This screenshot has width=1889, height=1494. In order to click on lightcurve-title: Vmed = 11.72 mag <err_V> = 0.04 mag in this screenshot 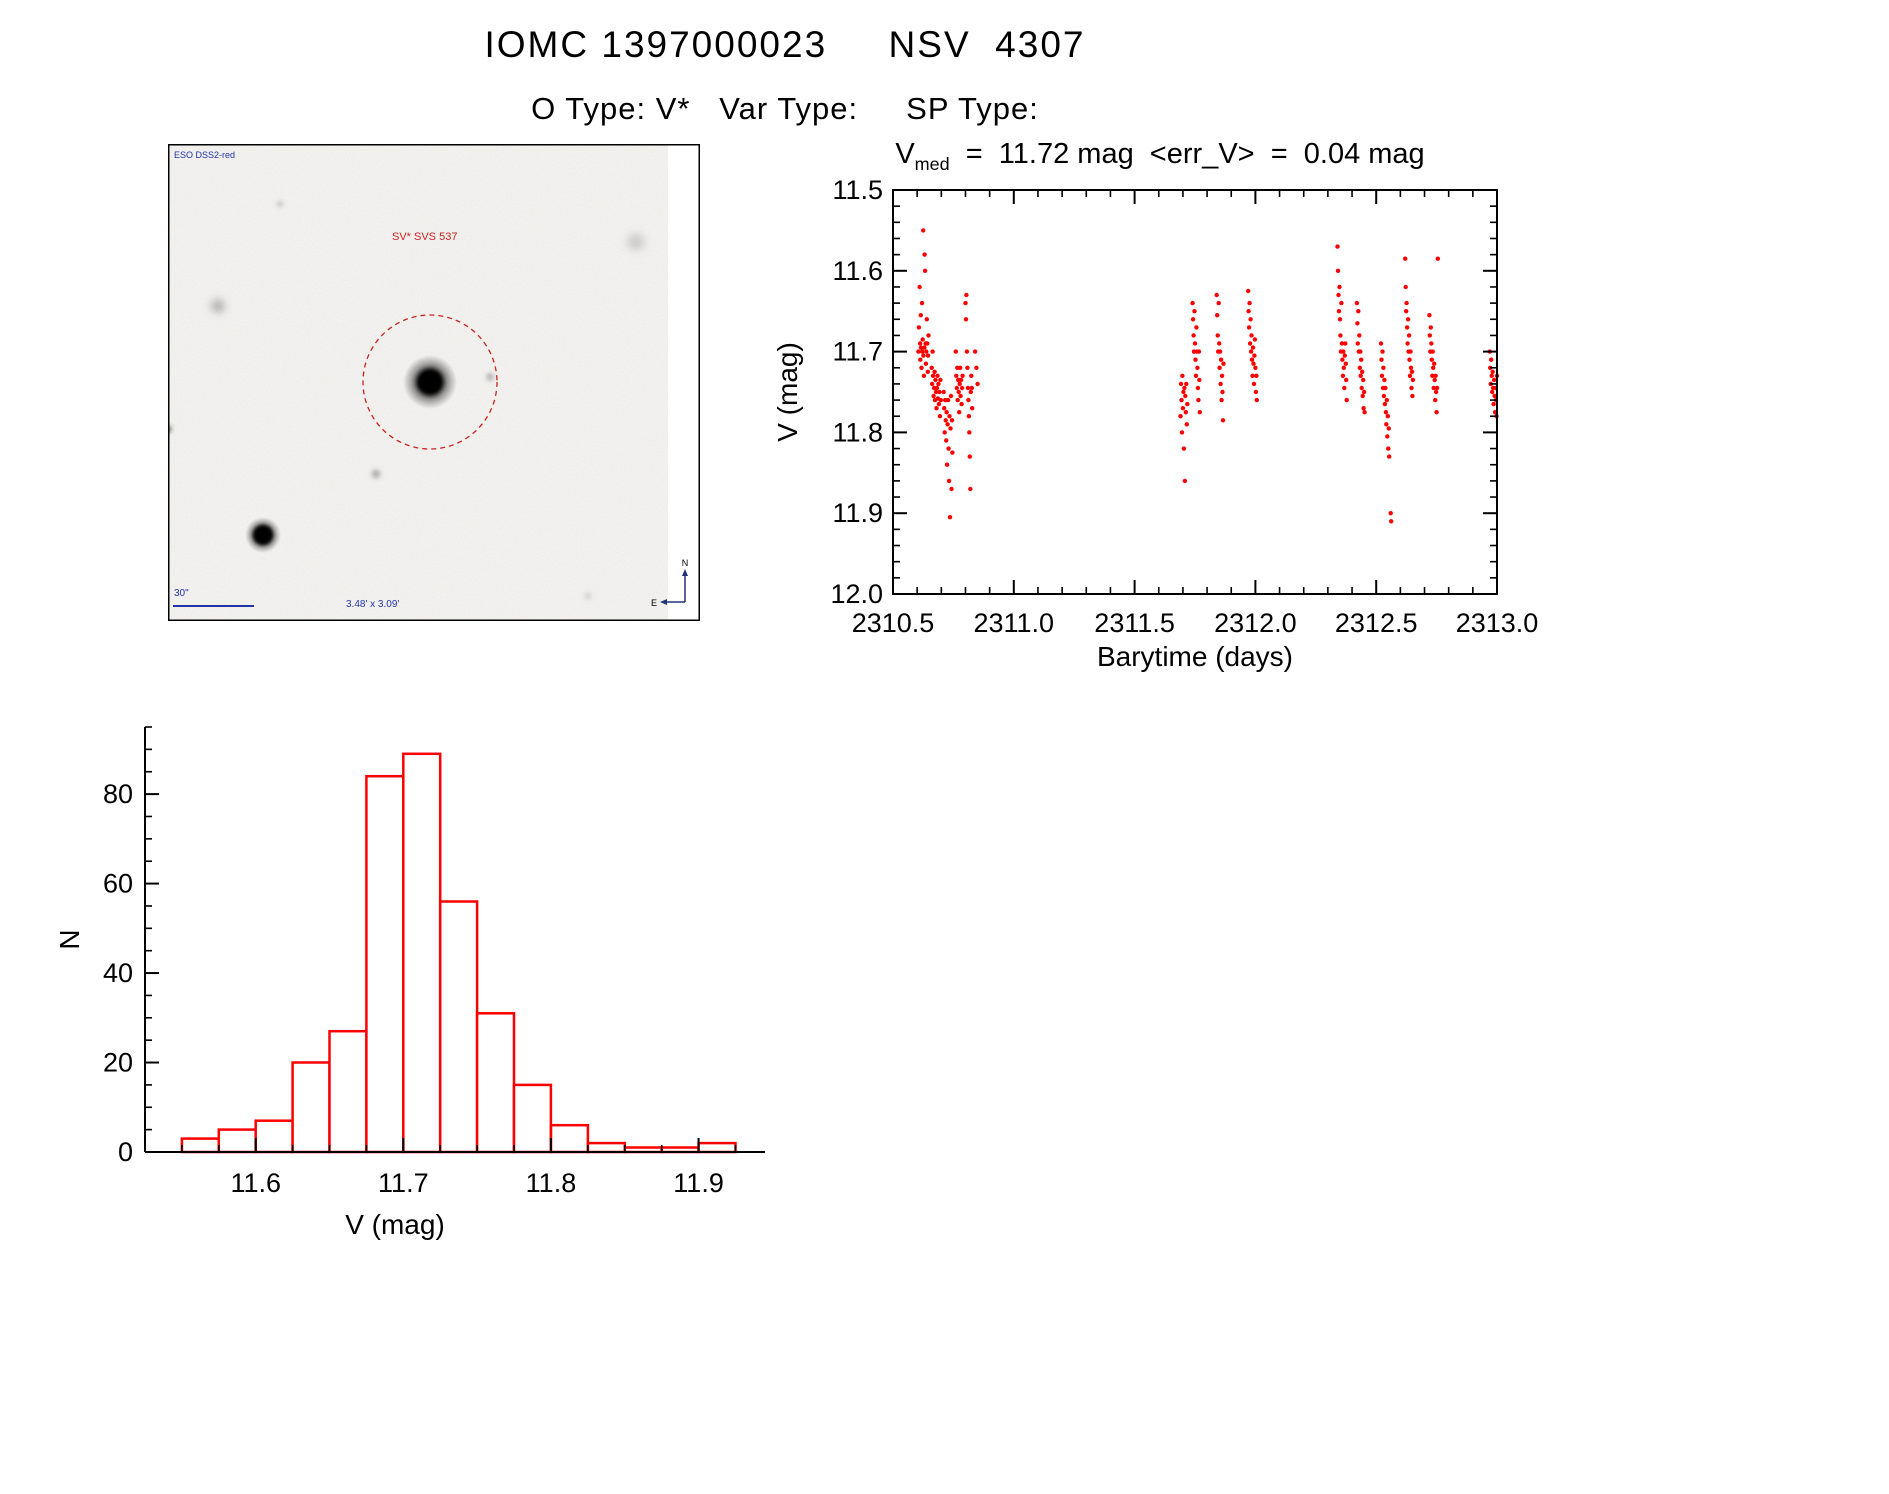, I will do `click(1160, 156)`.